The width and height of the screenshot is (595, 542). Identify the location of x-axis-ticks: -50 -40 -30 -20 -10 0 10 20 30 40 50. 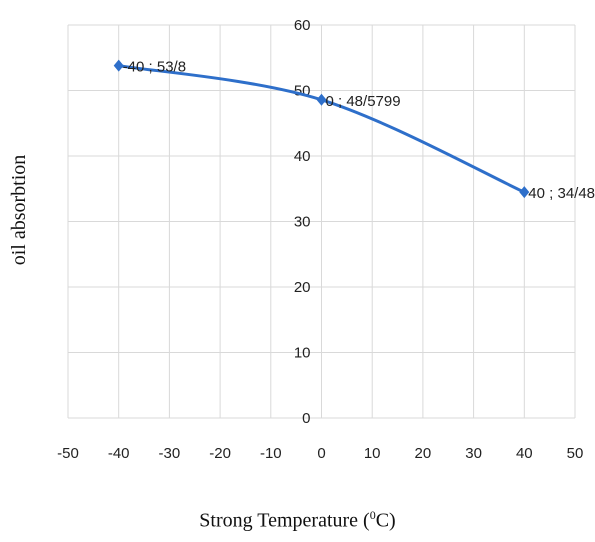
(320, 453).